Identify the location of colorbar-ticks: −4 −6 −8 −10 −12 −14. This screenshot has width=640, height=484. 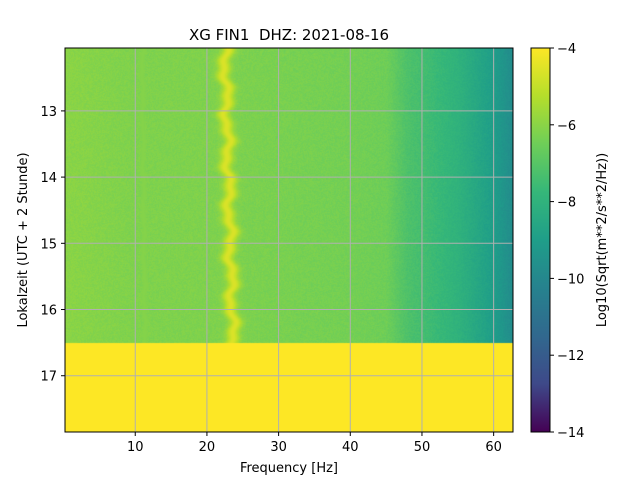
(567, 241).